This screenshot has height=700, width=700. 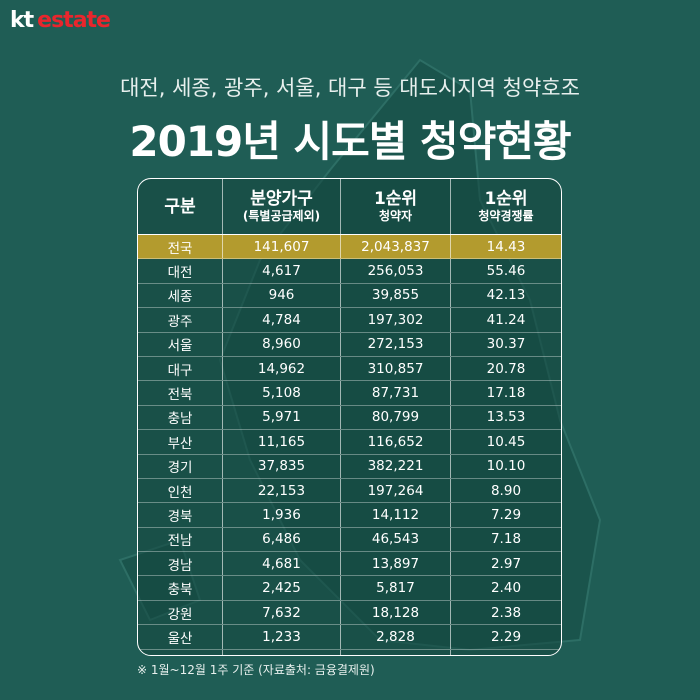 What do you see at coordinates (282, 368) in the screenshot?
I see `table-cell: 14,962` at bounding box center [282, 368].